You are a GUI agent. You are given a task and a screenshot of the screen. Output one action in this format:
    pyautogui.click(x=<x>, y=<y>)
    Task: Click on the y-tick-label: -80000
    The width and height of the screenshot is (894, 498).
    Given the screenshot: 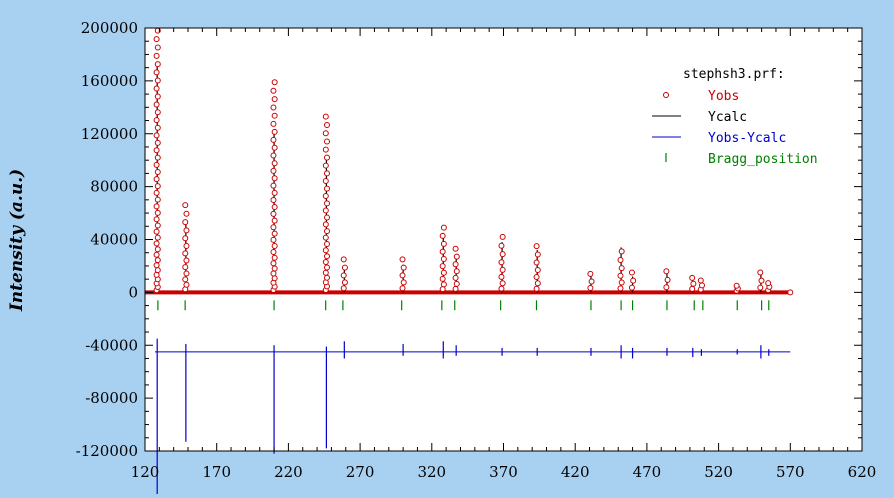 What is the action you would take?
    pyautogui.click(x=111, y=398)
    